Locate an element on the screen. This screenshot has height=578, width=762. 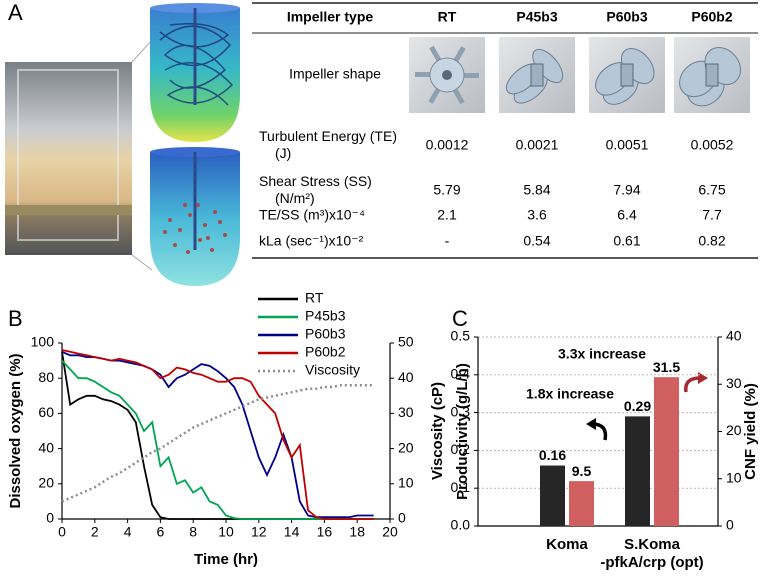
y-tick-label: 0.3 is located at coordinates (461, 411).